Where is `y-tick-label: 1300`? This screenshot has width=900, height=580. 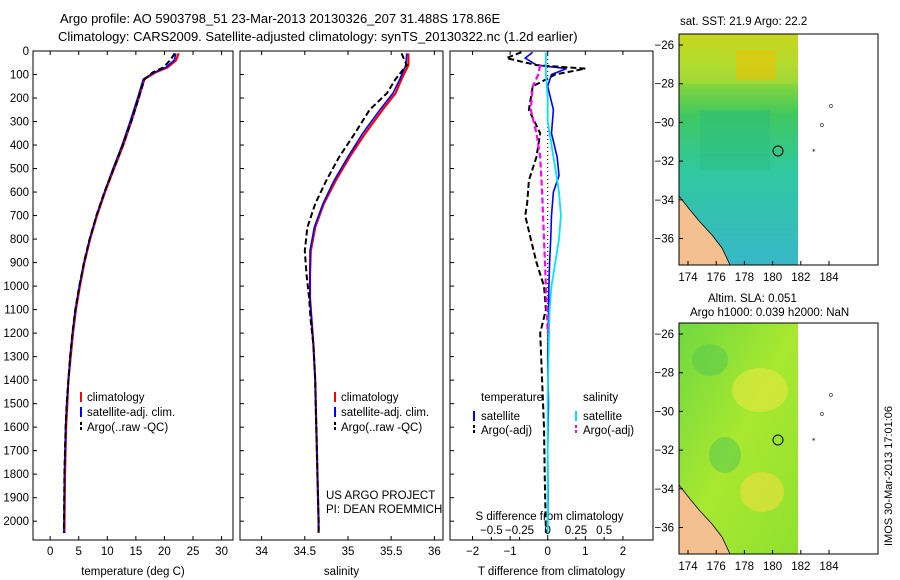 y-tick-label: 1300 is located at coordinates (16, 358).